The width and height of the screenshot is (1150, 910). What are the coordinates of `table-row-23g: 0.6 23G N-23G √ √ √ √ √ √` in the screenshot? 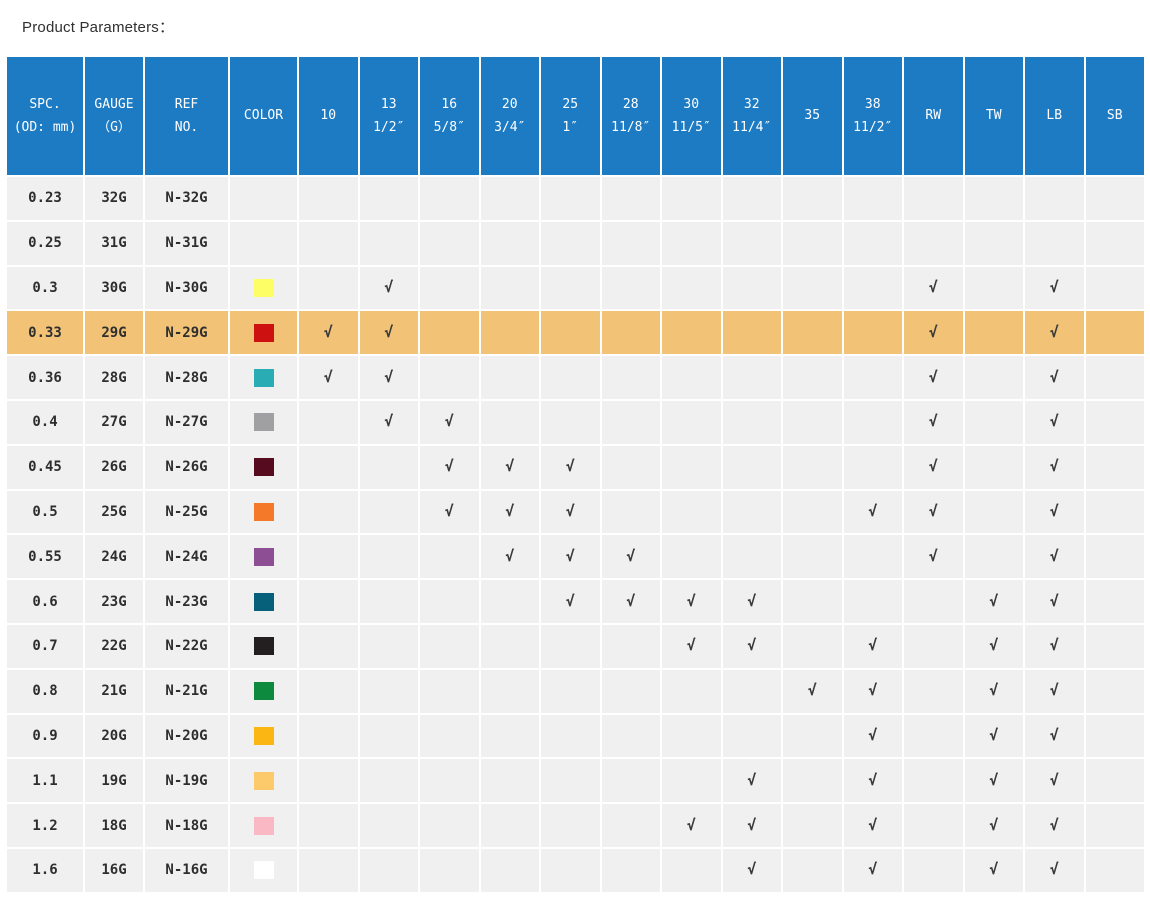 It's located at (575, 601).